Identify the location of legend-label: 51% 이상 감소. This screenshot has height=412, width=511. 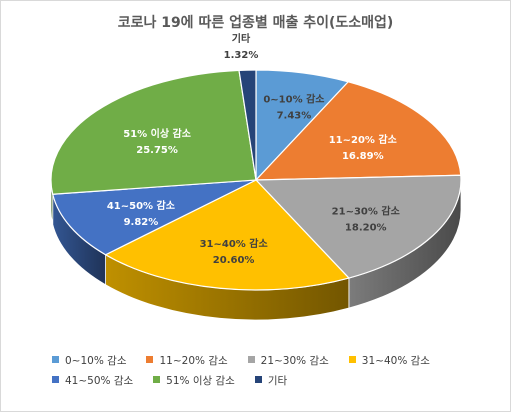
(200, 381).